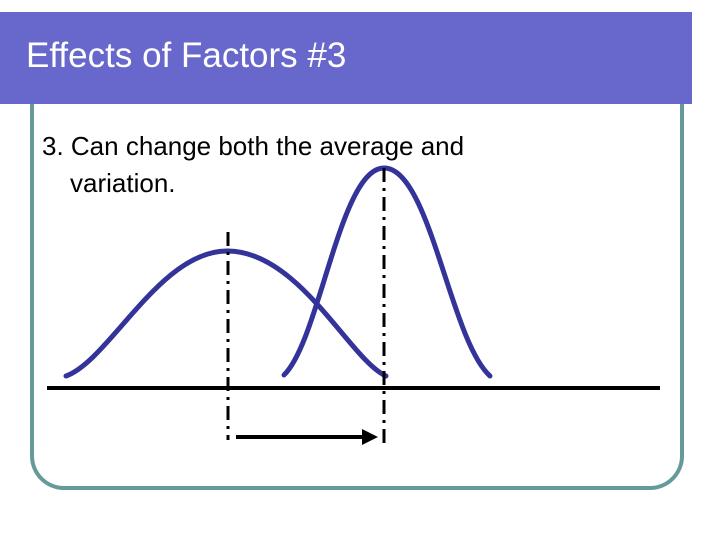 This screenshot has height=540, width=720. What do you see at coordinates (370, 437) in the screenshot?
I see `shift-arrow-head` at bounding box center [370, 437].